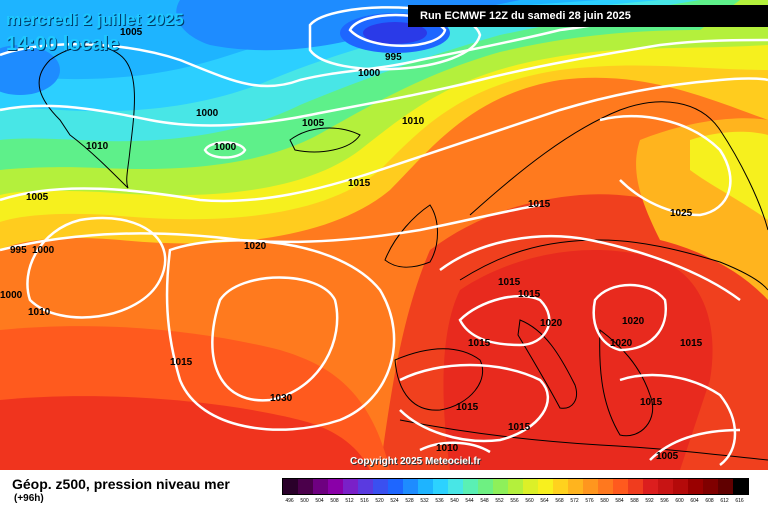 The image size is (768, 512). I want to click on scale-tick-label: 568, so click(559, 501).